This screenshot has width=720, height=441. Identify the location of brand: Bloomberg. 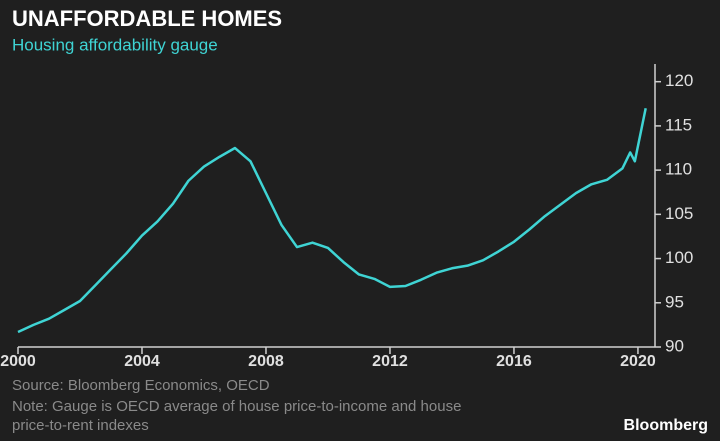
(666, 425).